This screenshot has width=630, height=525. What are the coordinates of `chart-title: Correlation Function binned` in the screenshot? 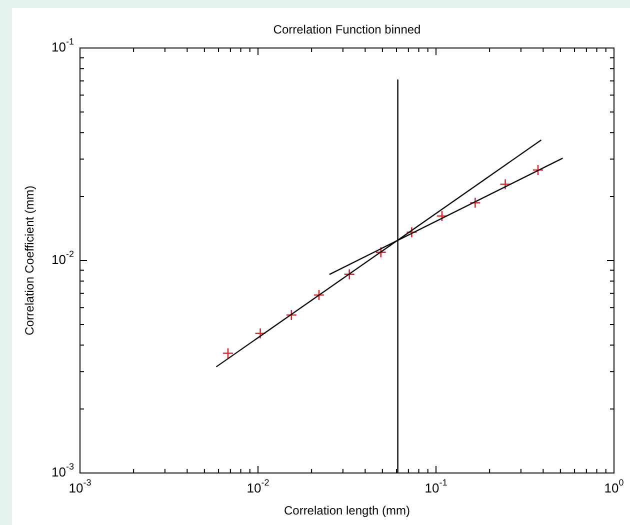 It's located at (347, 29).